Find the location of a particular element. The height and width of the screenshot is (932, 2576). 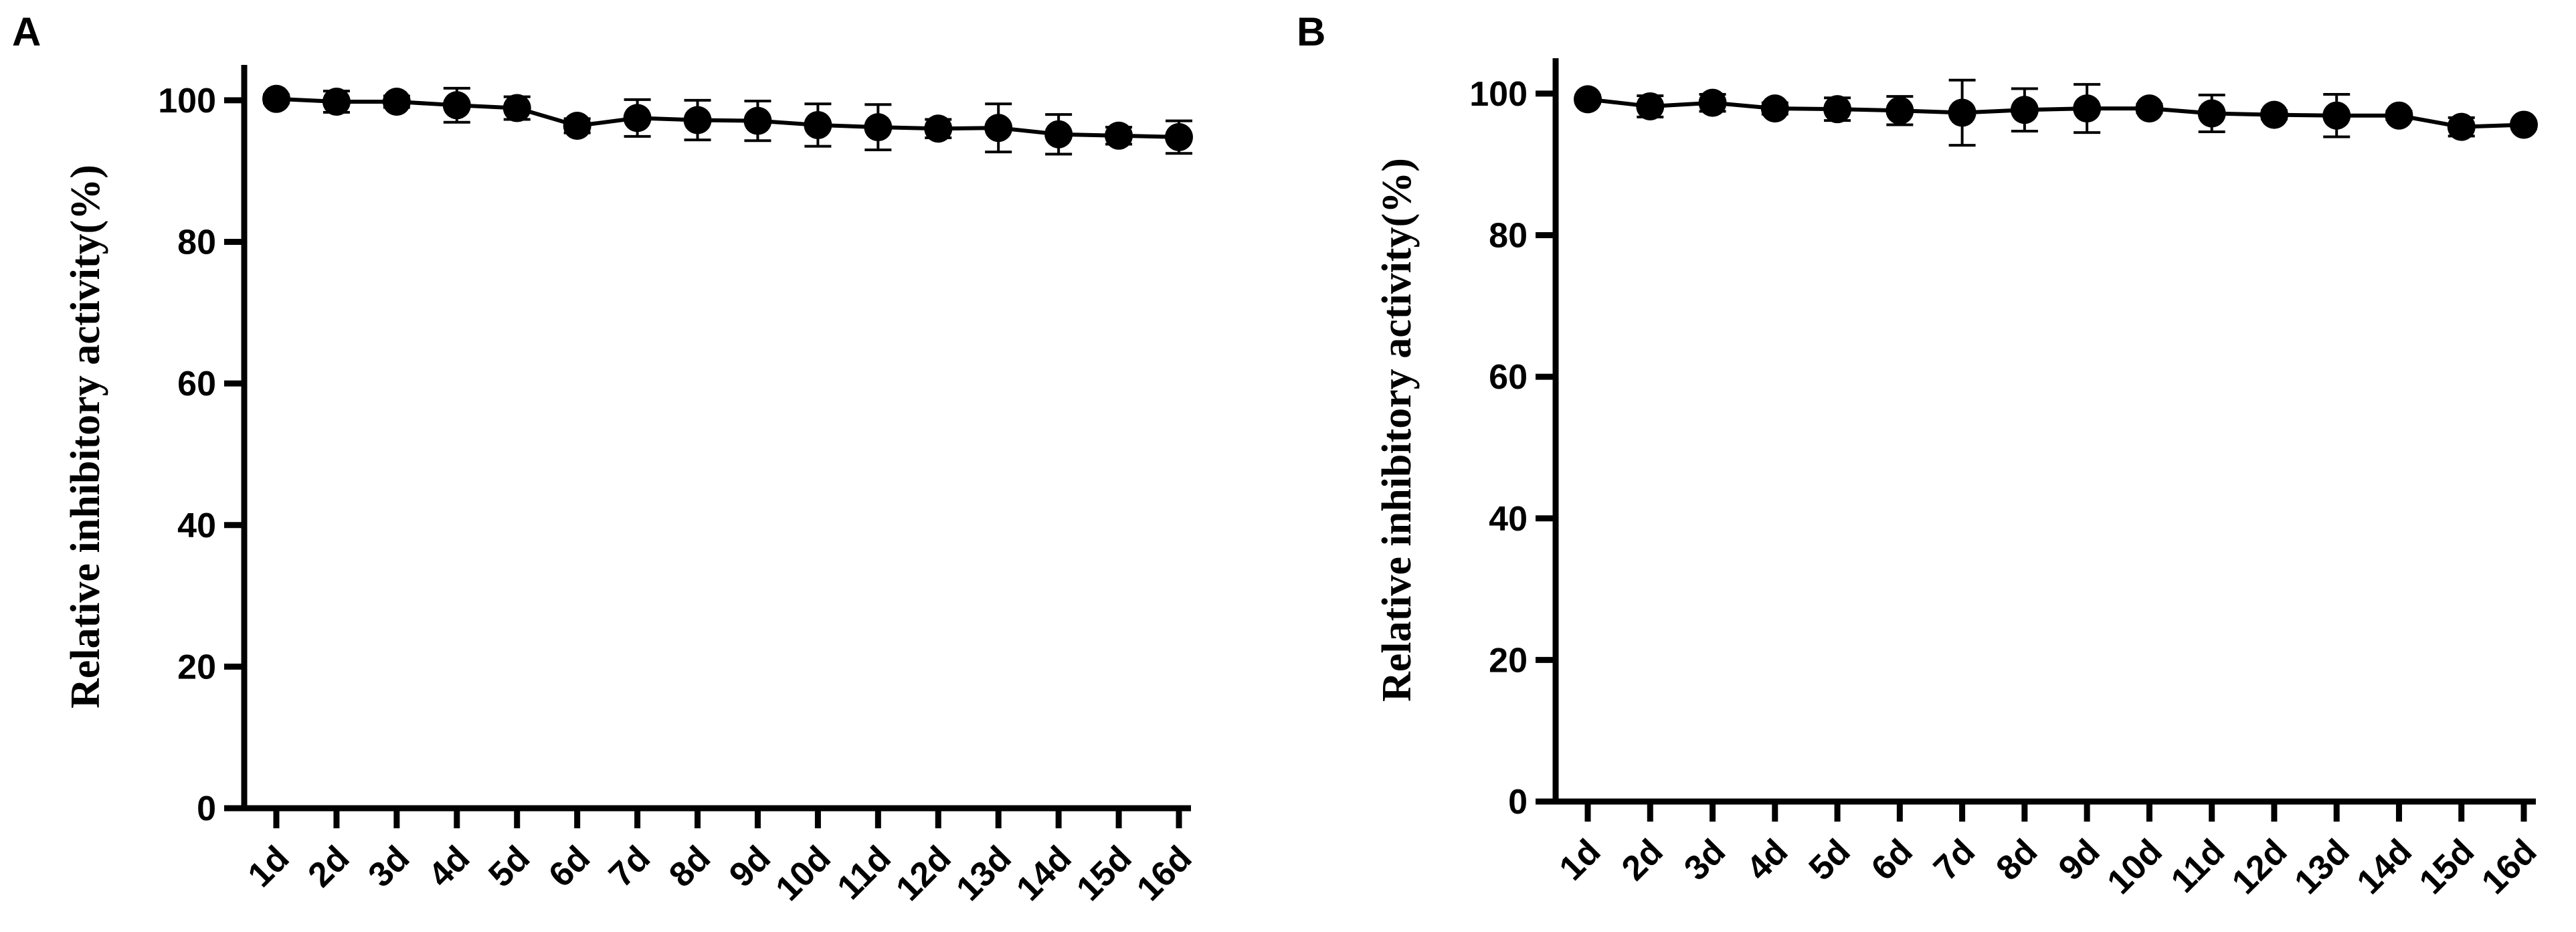

panel-label: B is located at coordinates (1311, 32).